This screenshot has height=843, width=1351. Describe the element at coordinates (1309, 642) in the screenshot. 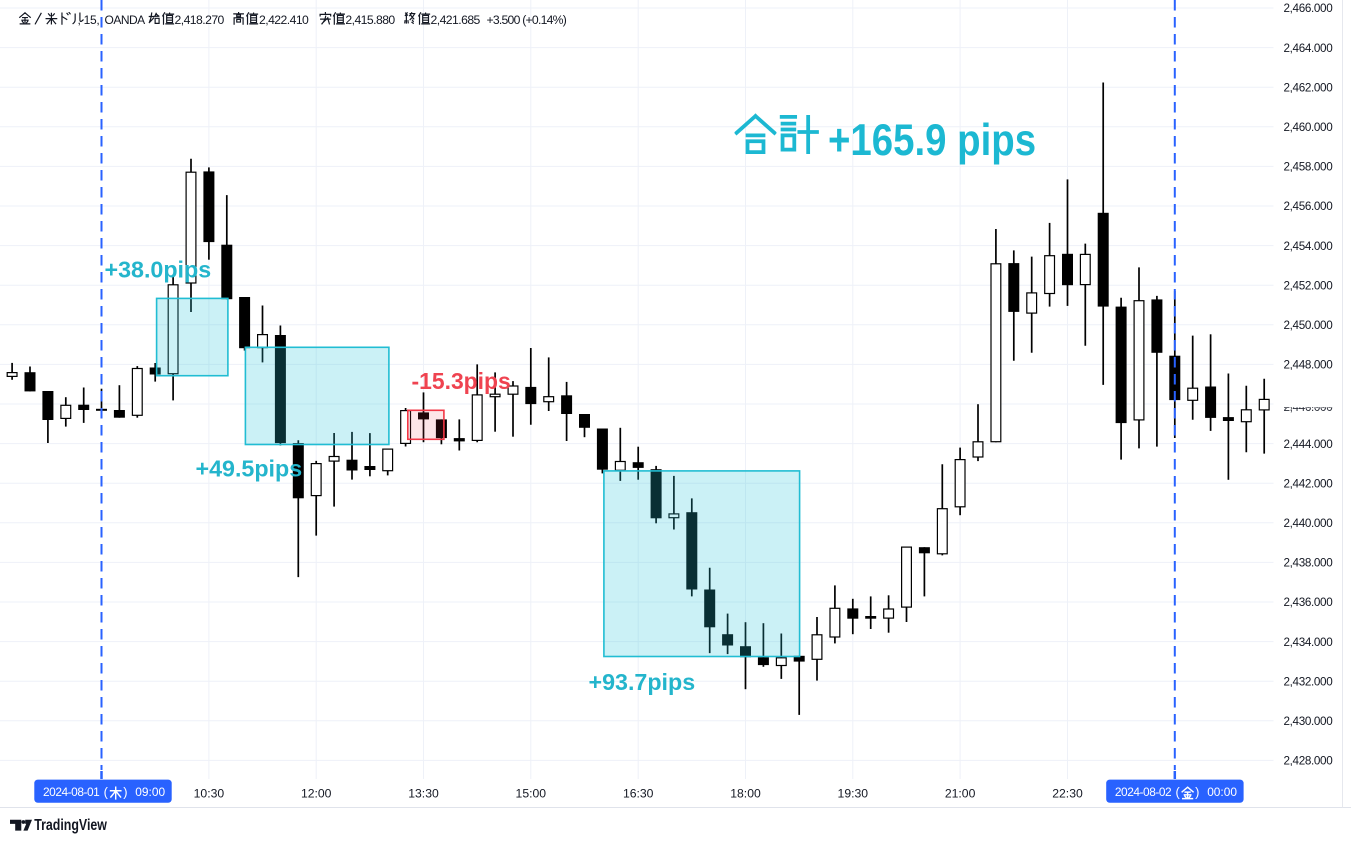

I see `svg-text: 2,434.000` at that location.